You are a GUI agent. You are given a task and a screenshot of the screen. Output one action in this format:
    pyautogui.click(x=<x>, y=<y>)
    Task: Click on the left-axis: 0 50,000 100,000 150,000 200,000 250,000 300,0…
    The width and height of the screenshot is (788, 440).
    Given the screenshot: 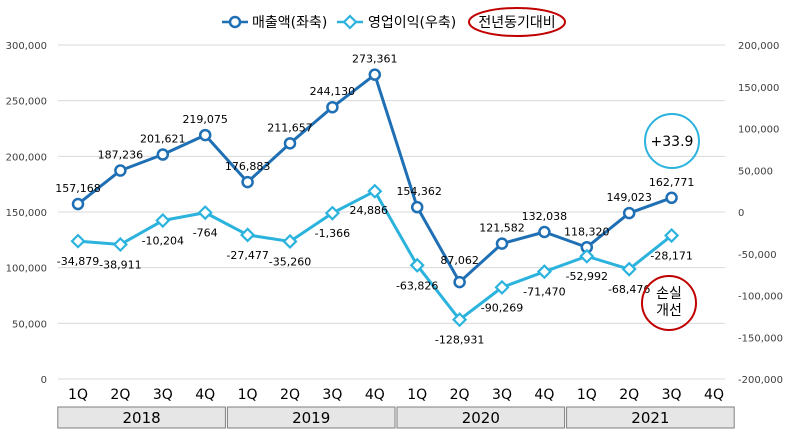 What is the action you would take?
    pyautogui.click(x=26, y=213)
    